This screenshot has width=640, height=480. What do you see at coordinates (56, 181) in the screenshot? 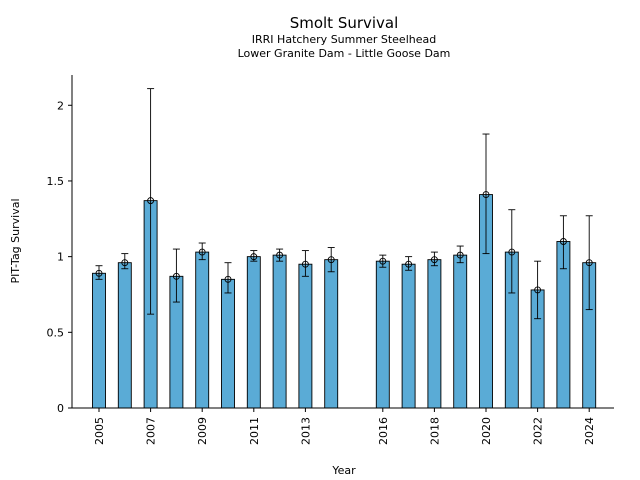
I see `y-tick-label: 1.5` at bounding box center [56, 181].